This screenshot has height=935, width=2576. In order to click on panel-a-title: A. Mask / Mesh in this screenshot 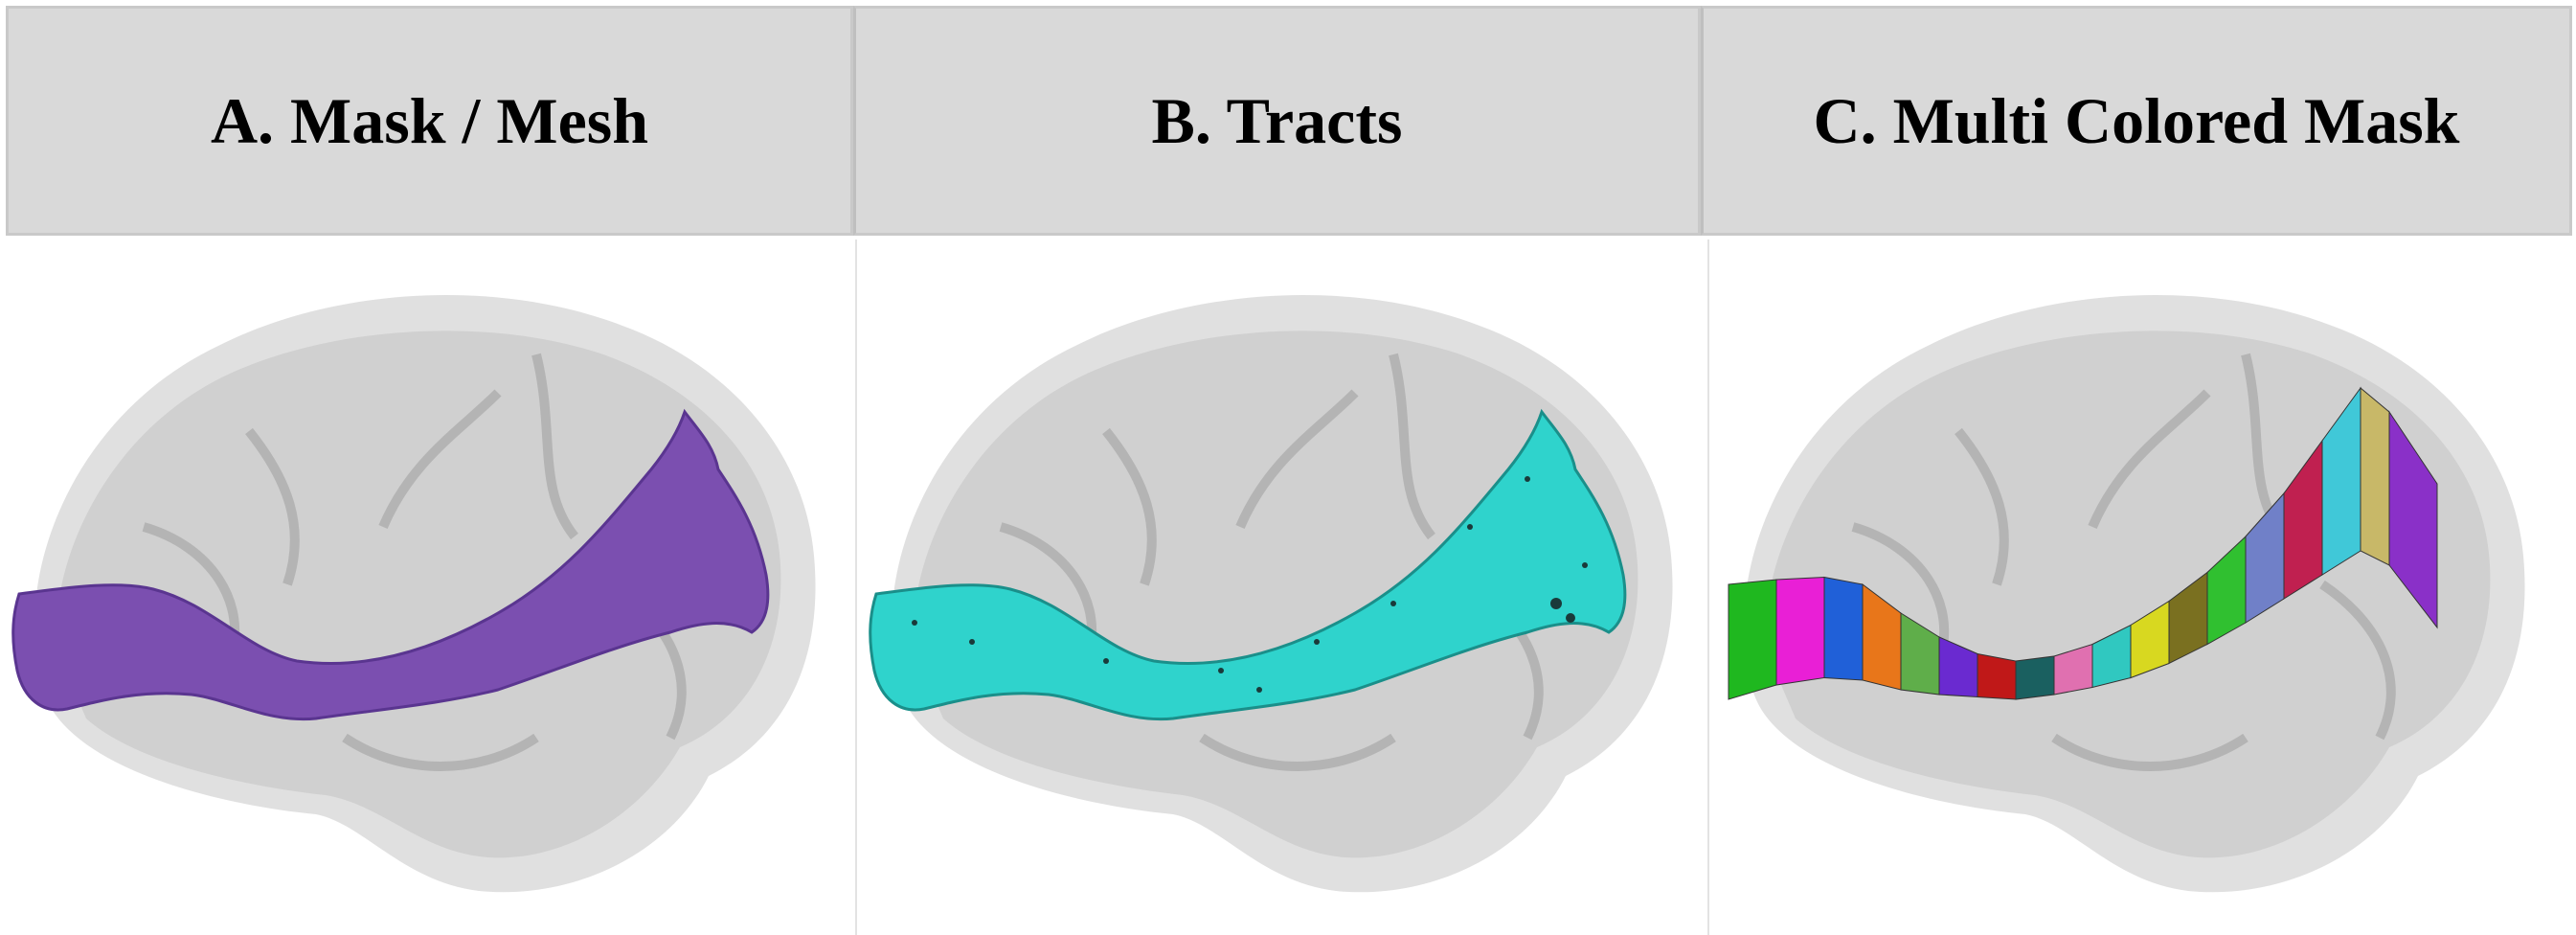, I will do `click(429, 121)`.